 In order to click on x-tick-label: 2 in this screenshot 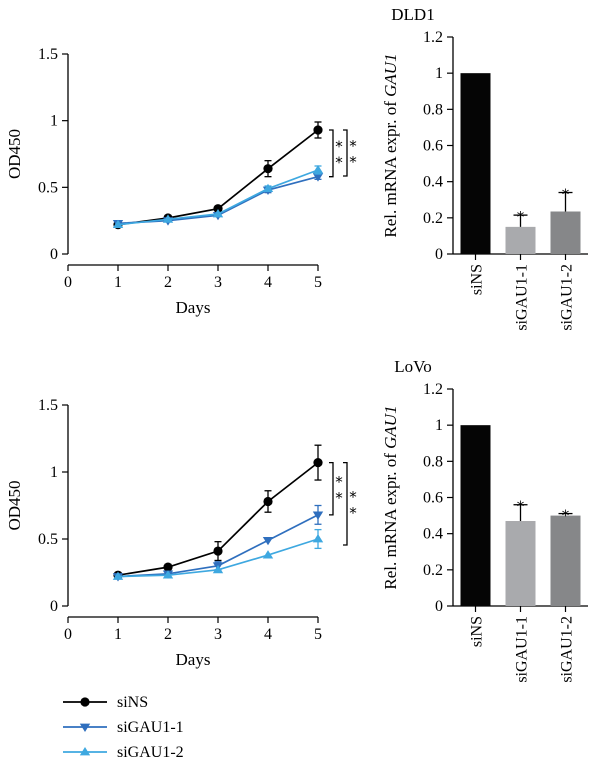, I will do `click(168, 634)`.